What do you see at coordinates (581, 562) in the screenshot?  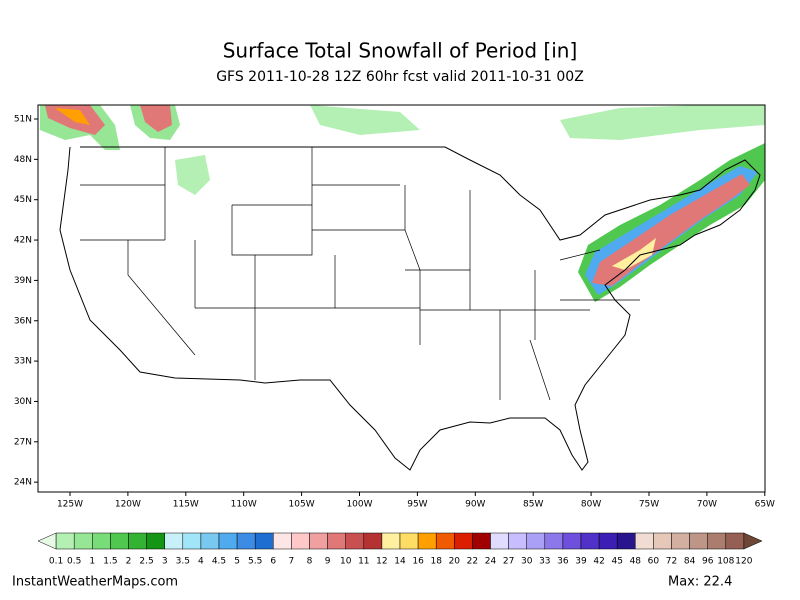 I see `colorbar-label: 39` at bounding box center [581, 562].